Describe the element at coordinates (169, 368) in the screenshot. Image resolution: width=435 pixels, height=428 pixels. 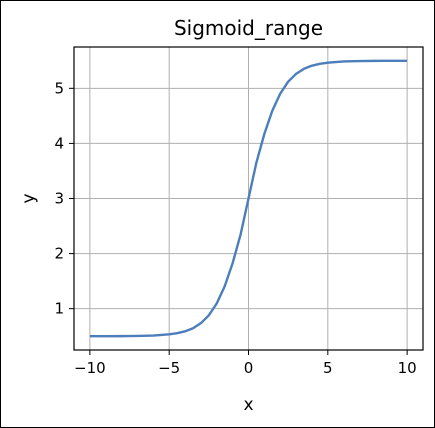
I see `x-tick-label: −5` at that location.